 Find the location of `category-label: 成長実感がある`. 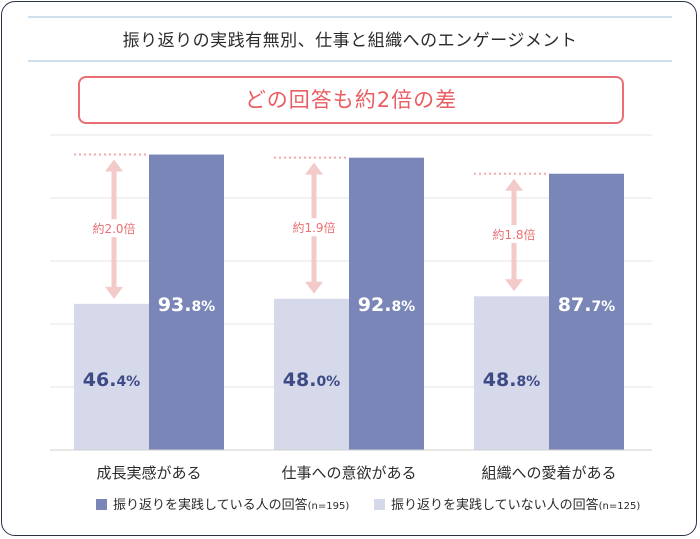

category-label: 成長実感がある is located at coordinates (148, 473).